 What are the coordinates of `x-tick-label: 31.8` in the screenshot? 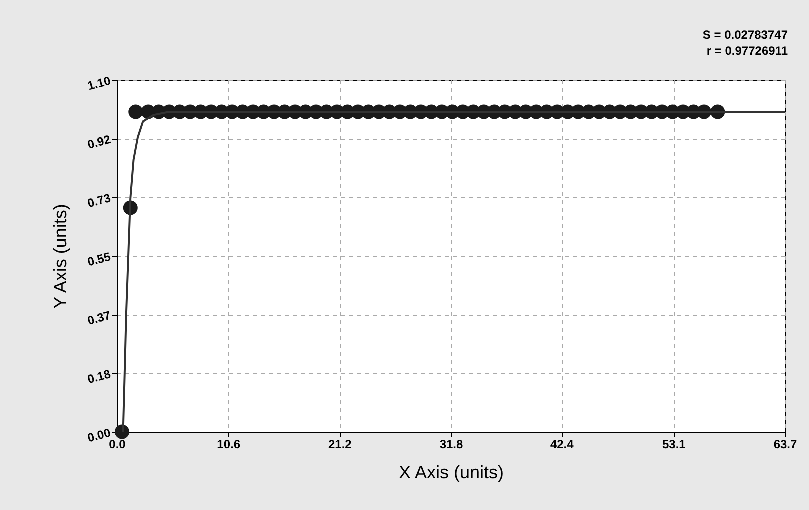 It's located at (452, 445).